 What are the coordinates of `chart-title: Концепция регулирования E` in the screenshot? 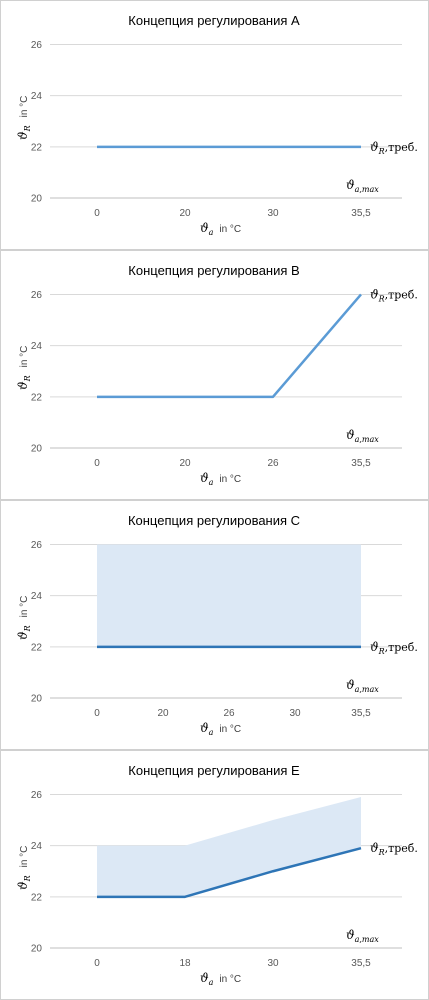 It's located at (214, 770).